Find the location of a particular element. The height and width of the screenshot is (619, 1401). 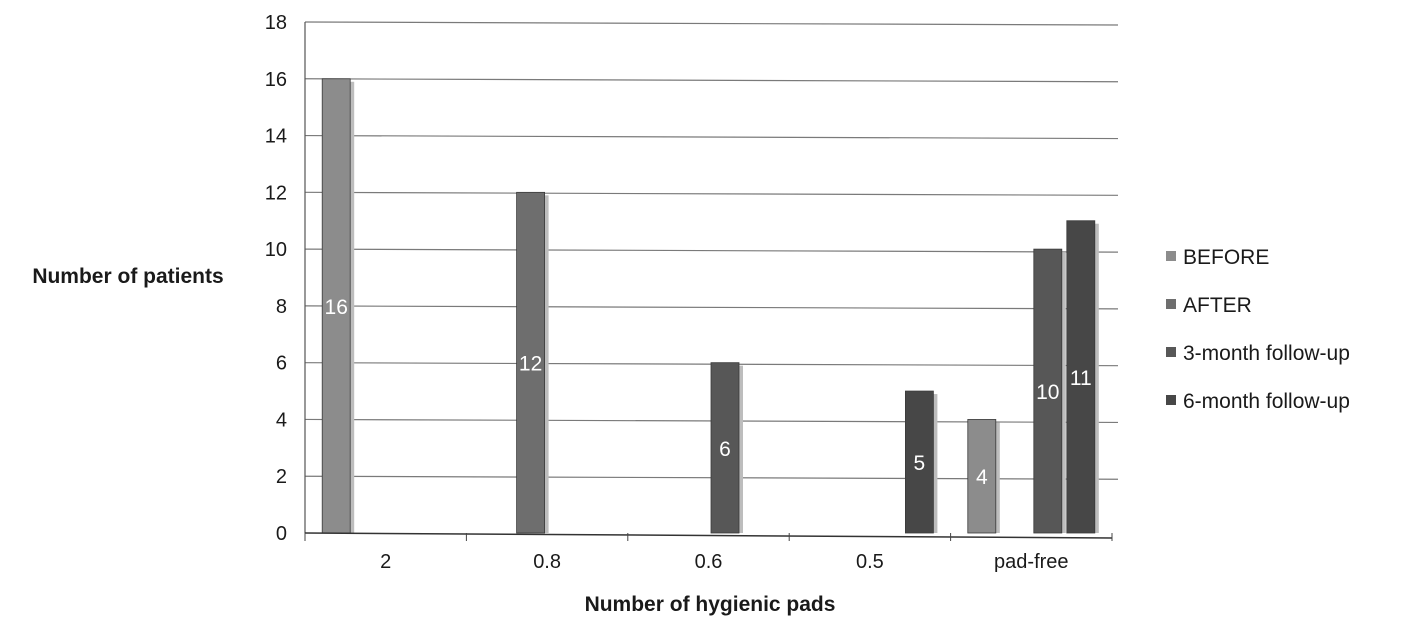

y-tick-label: 8 is located at coordinates (281, 307).